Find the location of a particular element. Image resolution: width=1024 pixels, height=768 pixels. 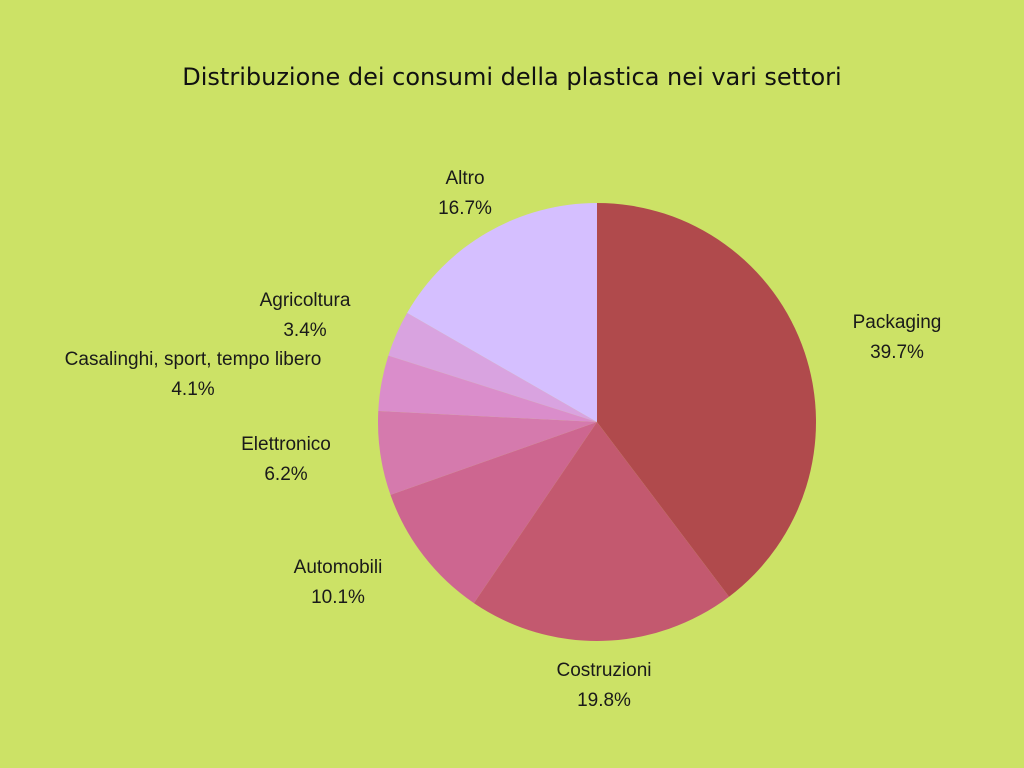

slice-value-label: 3.4% is located at coordinates (304, 330).